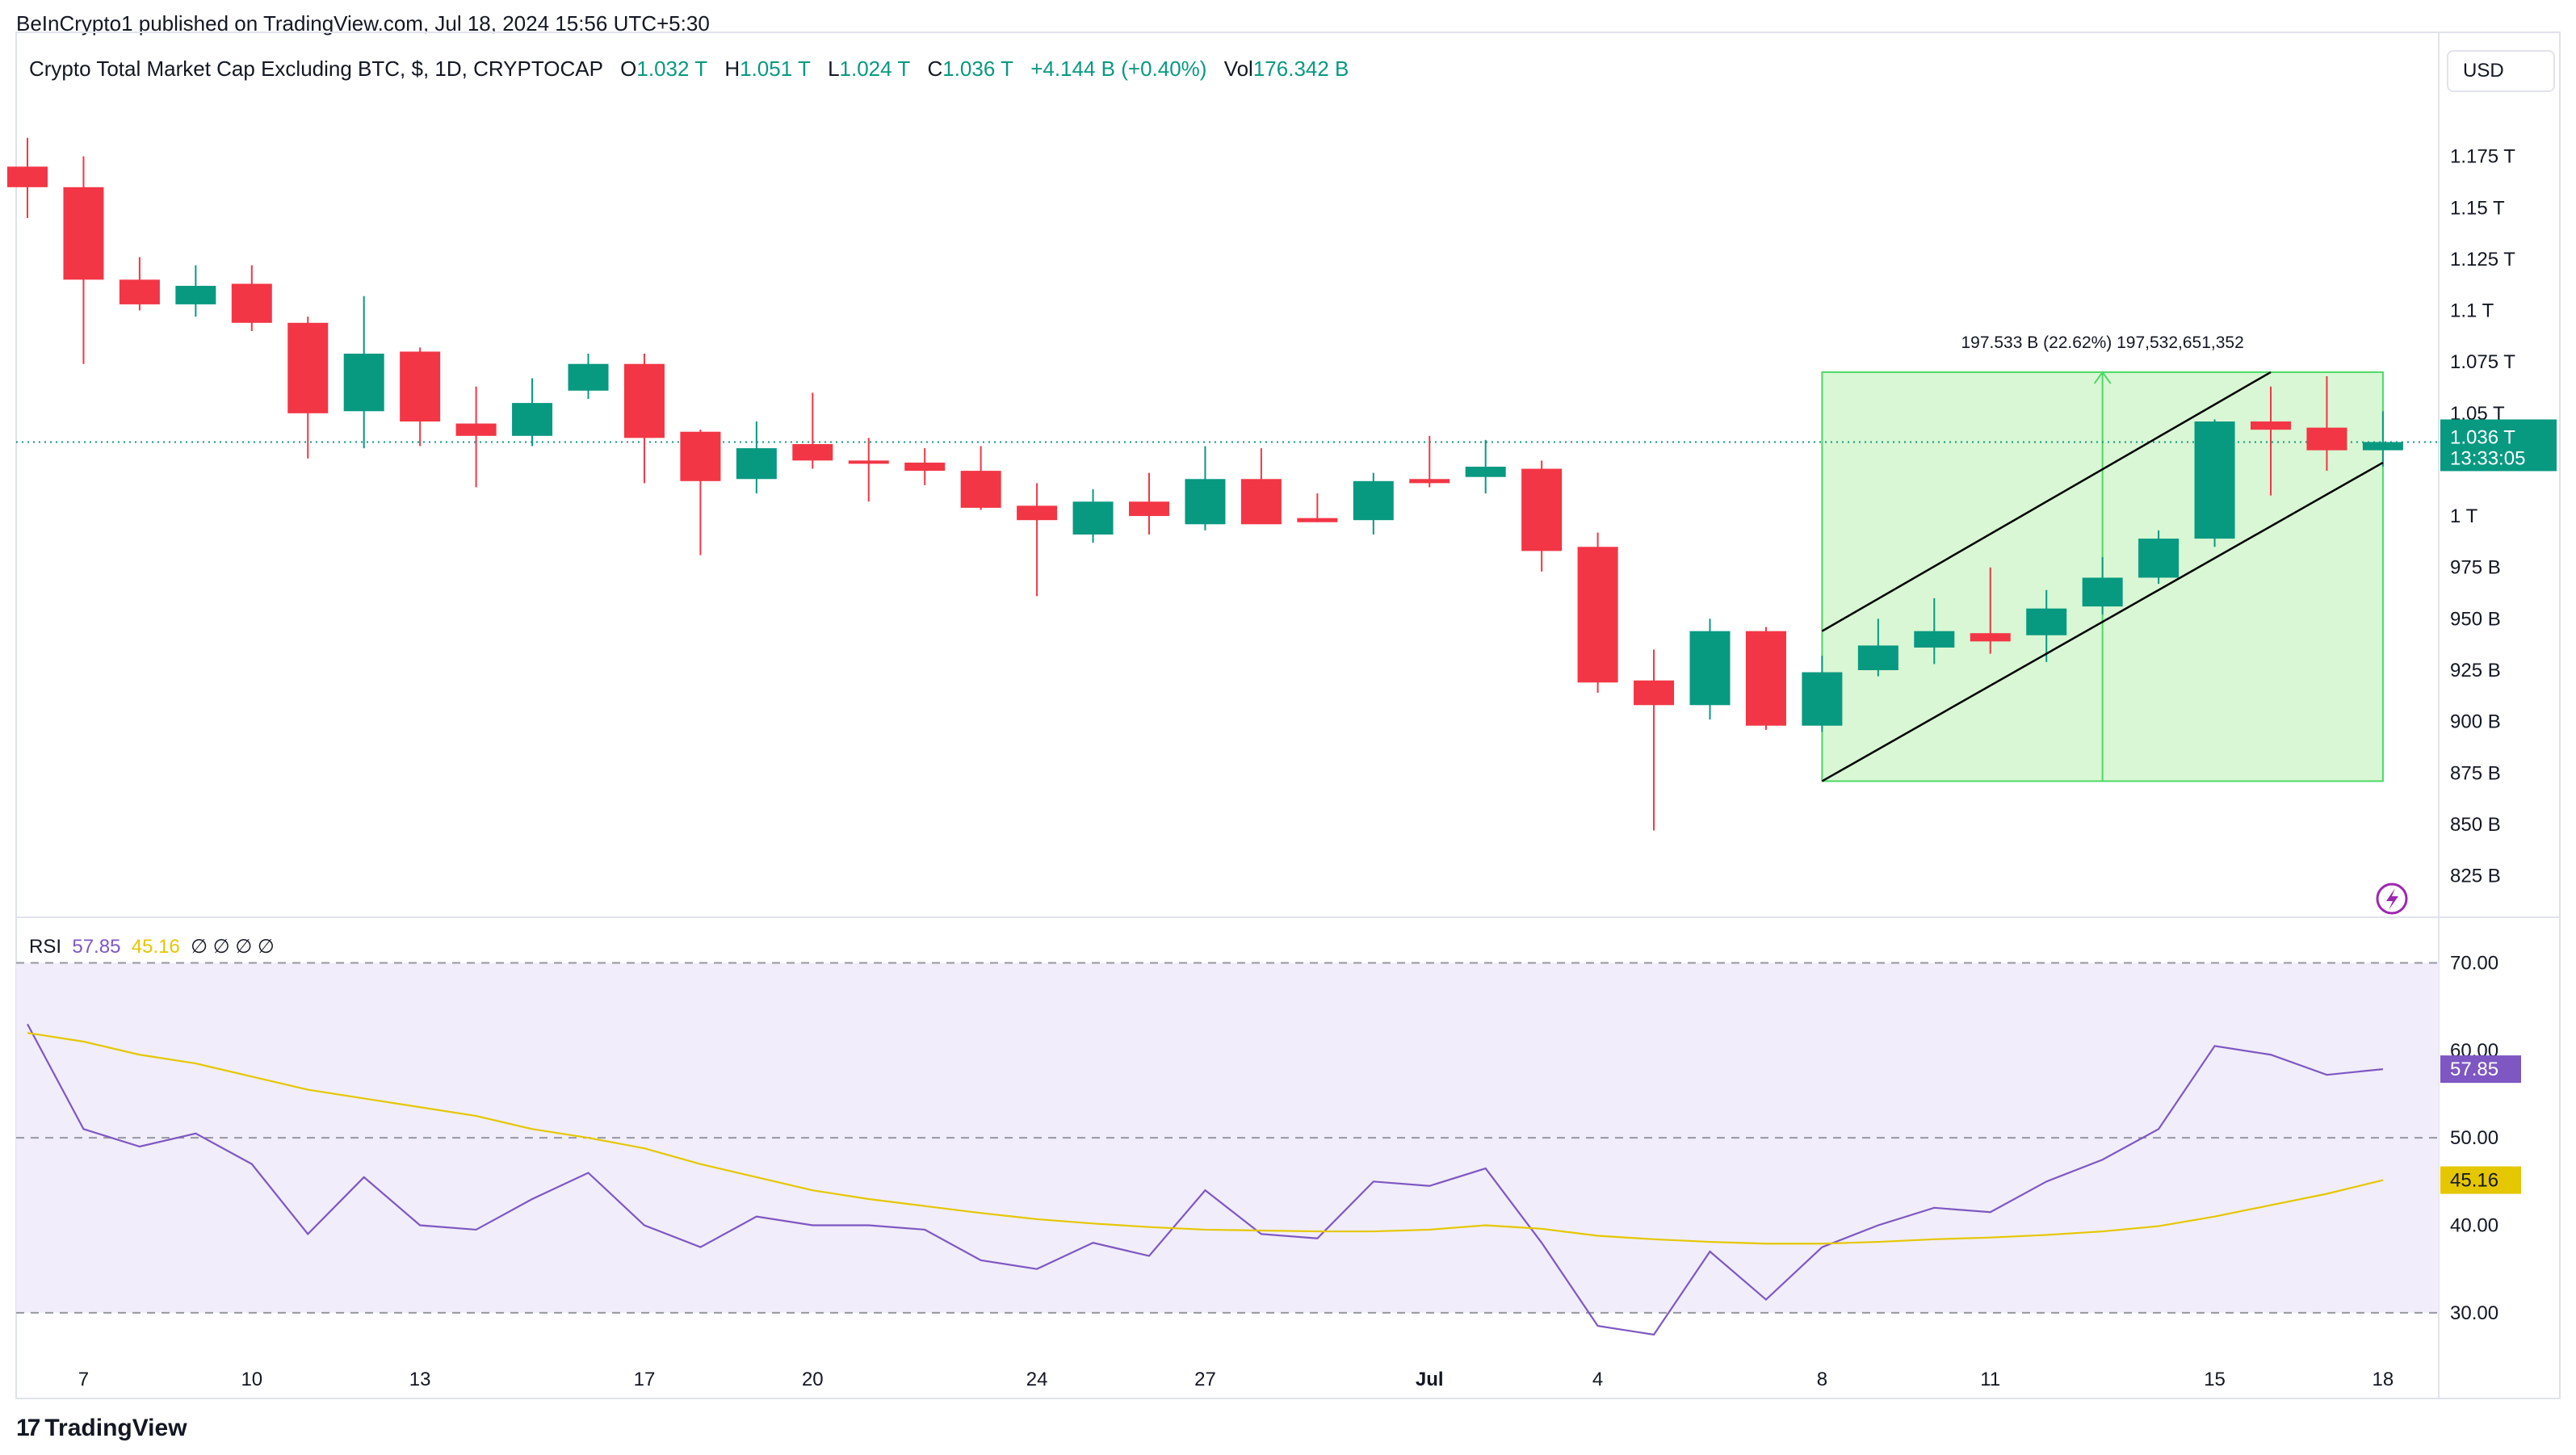 The height and width of the screenshot is (1455, 2576). Describe the element at coordinates (1205, 1379) in the screenshot. I see `time-axis-tick: 27` at that location.